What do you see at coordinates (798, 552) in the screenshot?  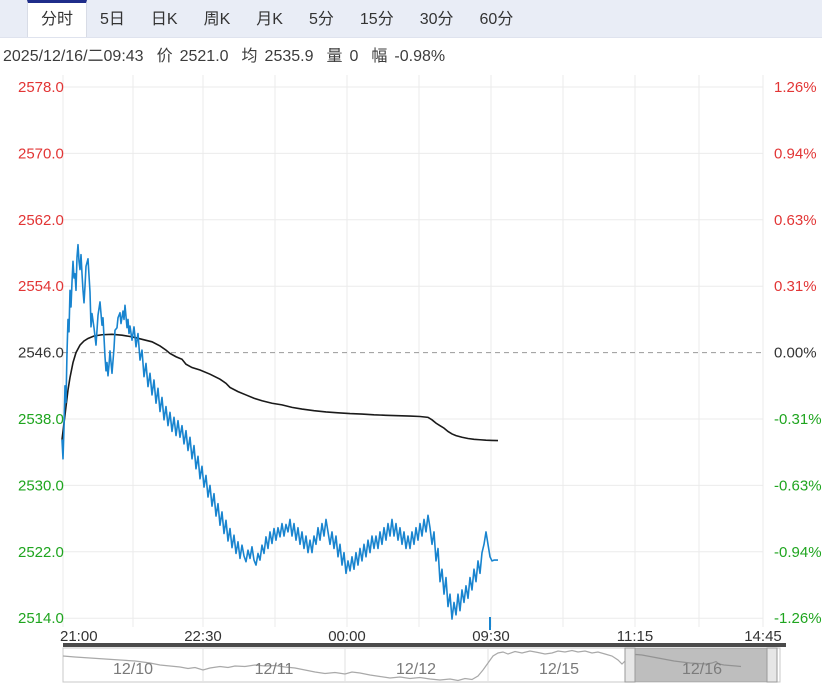 I see `y-axis-label-right: -0.94%` at bounding box center [798, 552].